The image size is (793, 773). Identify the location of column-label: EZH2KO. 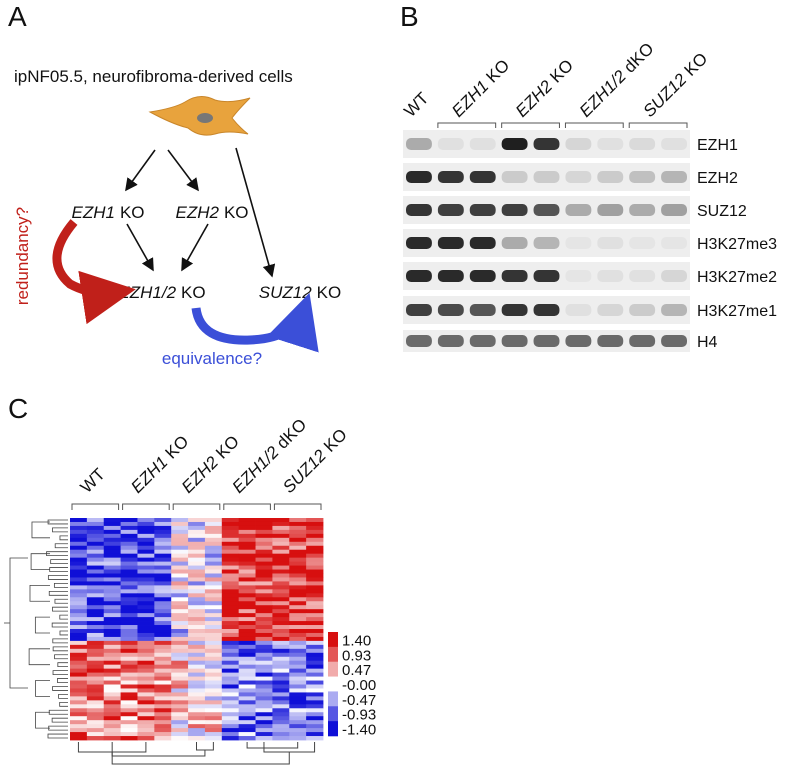
(544, 88).